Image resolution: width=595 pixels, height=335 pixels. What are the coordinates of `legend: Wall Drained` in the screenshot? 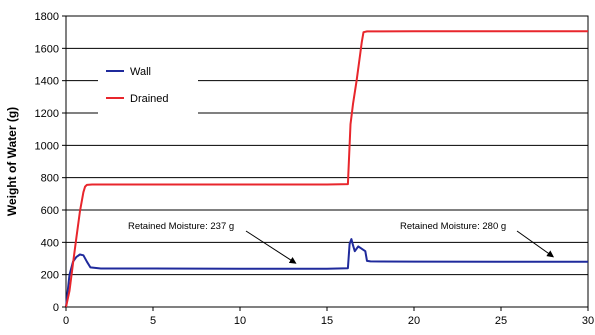 It's located at (148, 87).